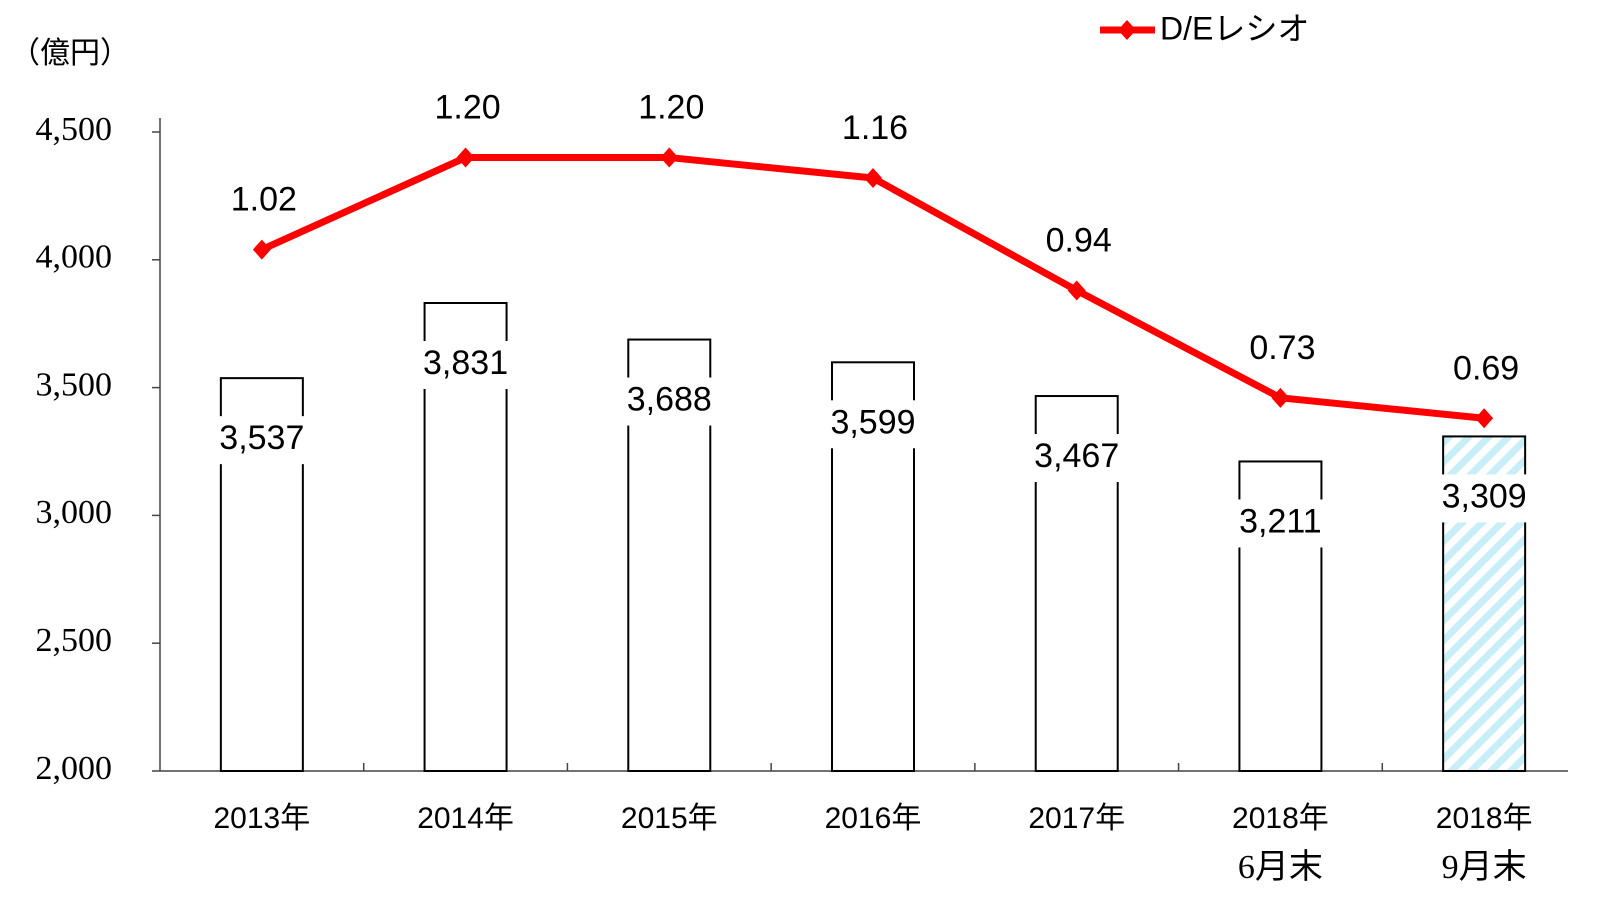 The height and width of the screenshot is (902, 1601). What do you see at coordinates (669, 818) in the screenshot?
I see `x-tick-label: 2015年` at bounding box center [669, 818].